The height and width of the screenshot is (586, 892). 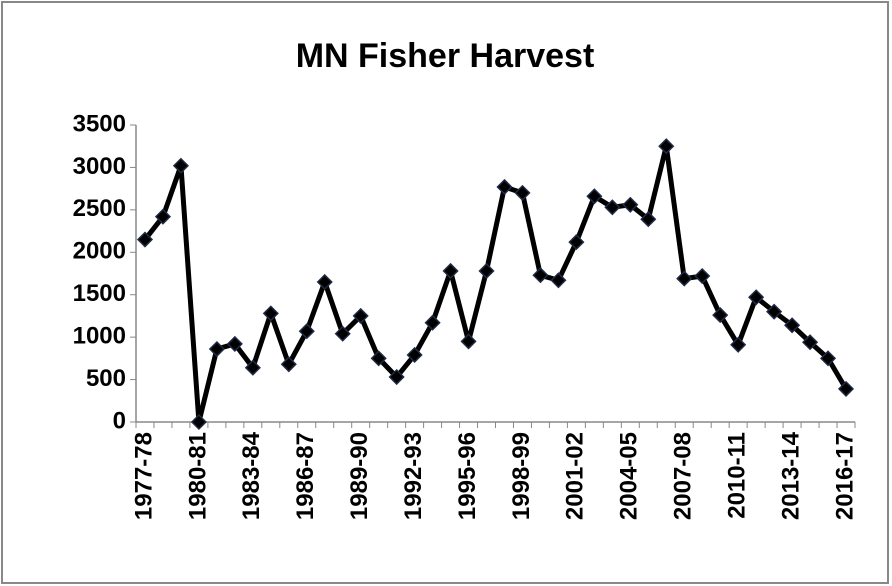 What do you see at coordinates (99, 208) in the screenshot?
I see `y-tick-label: 2500` at bounding box center [99, 208].